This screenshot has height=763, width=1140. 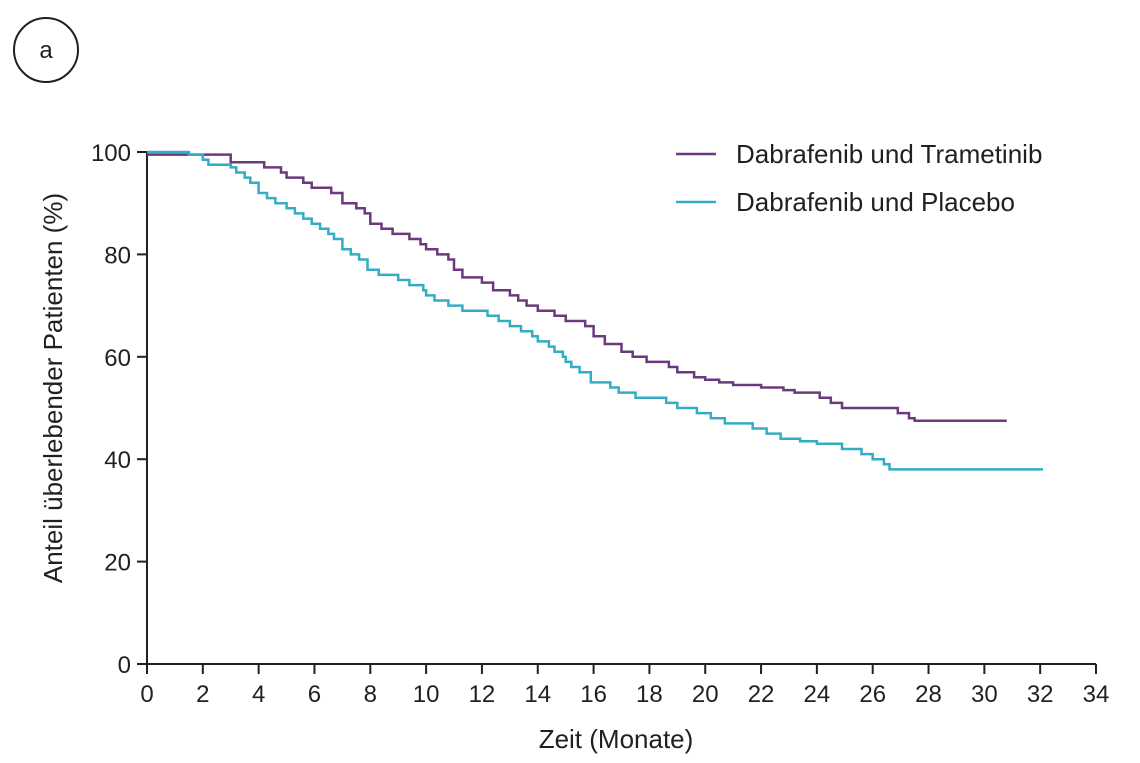 What do you see at coordinates (889, 154) in the screenshot?
I see `legend-label-1: Dabrafenib und Trametinib` at bounding box center [889, 154].